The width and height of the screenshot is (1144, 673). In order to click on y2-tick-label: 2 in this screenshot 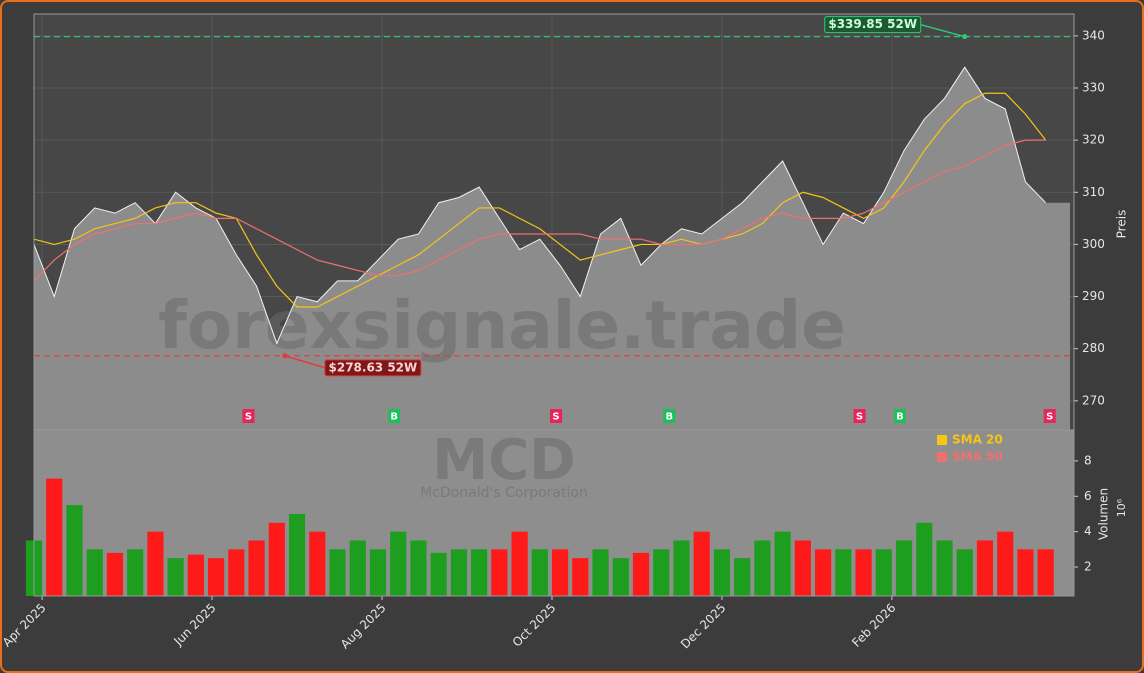, I will do `click(1088, 567)`.